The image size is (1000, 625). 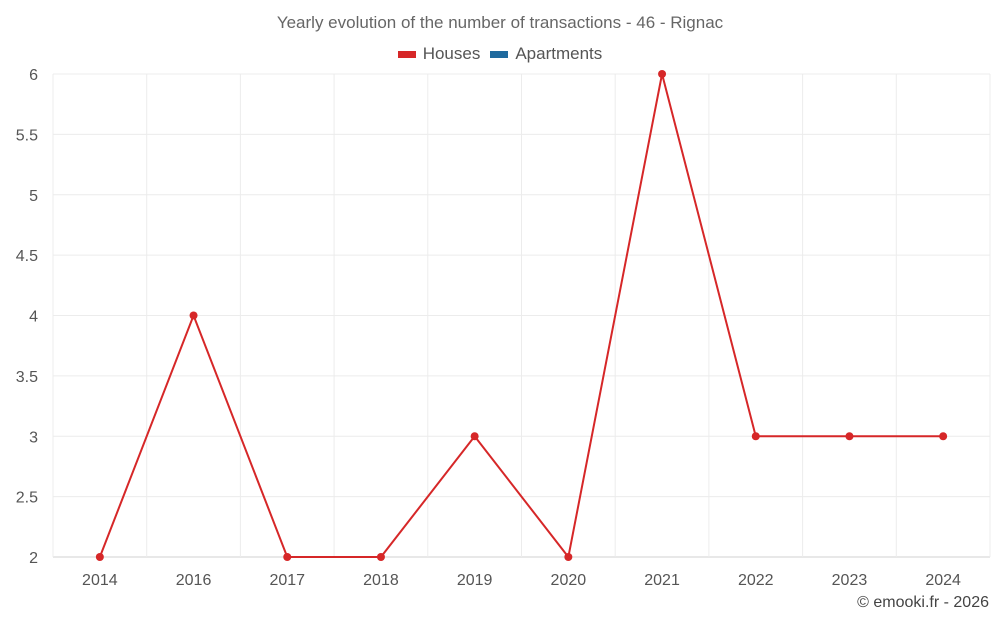 I want to click on x-tick-label: 2017, so click(x=287, y=580).